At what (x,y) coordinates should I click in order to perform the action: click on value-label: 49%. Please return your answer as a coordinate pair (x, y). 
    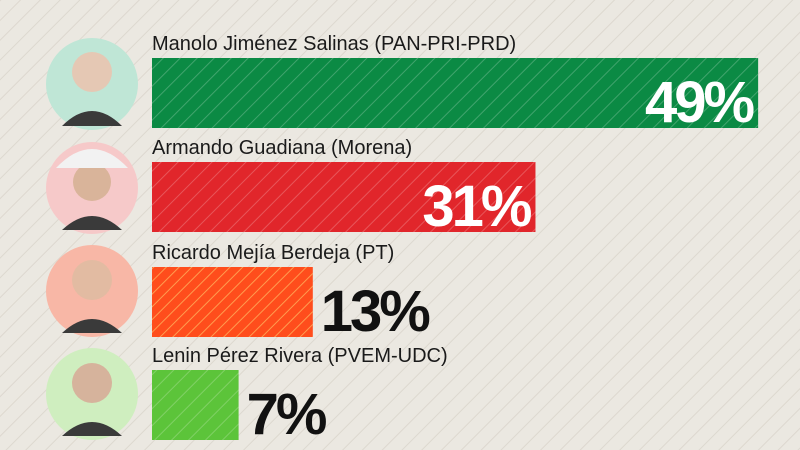
    Looking at the image, I should click on (700, 102).